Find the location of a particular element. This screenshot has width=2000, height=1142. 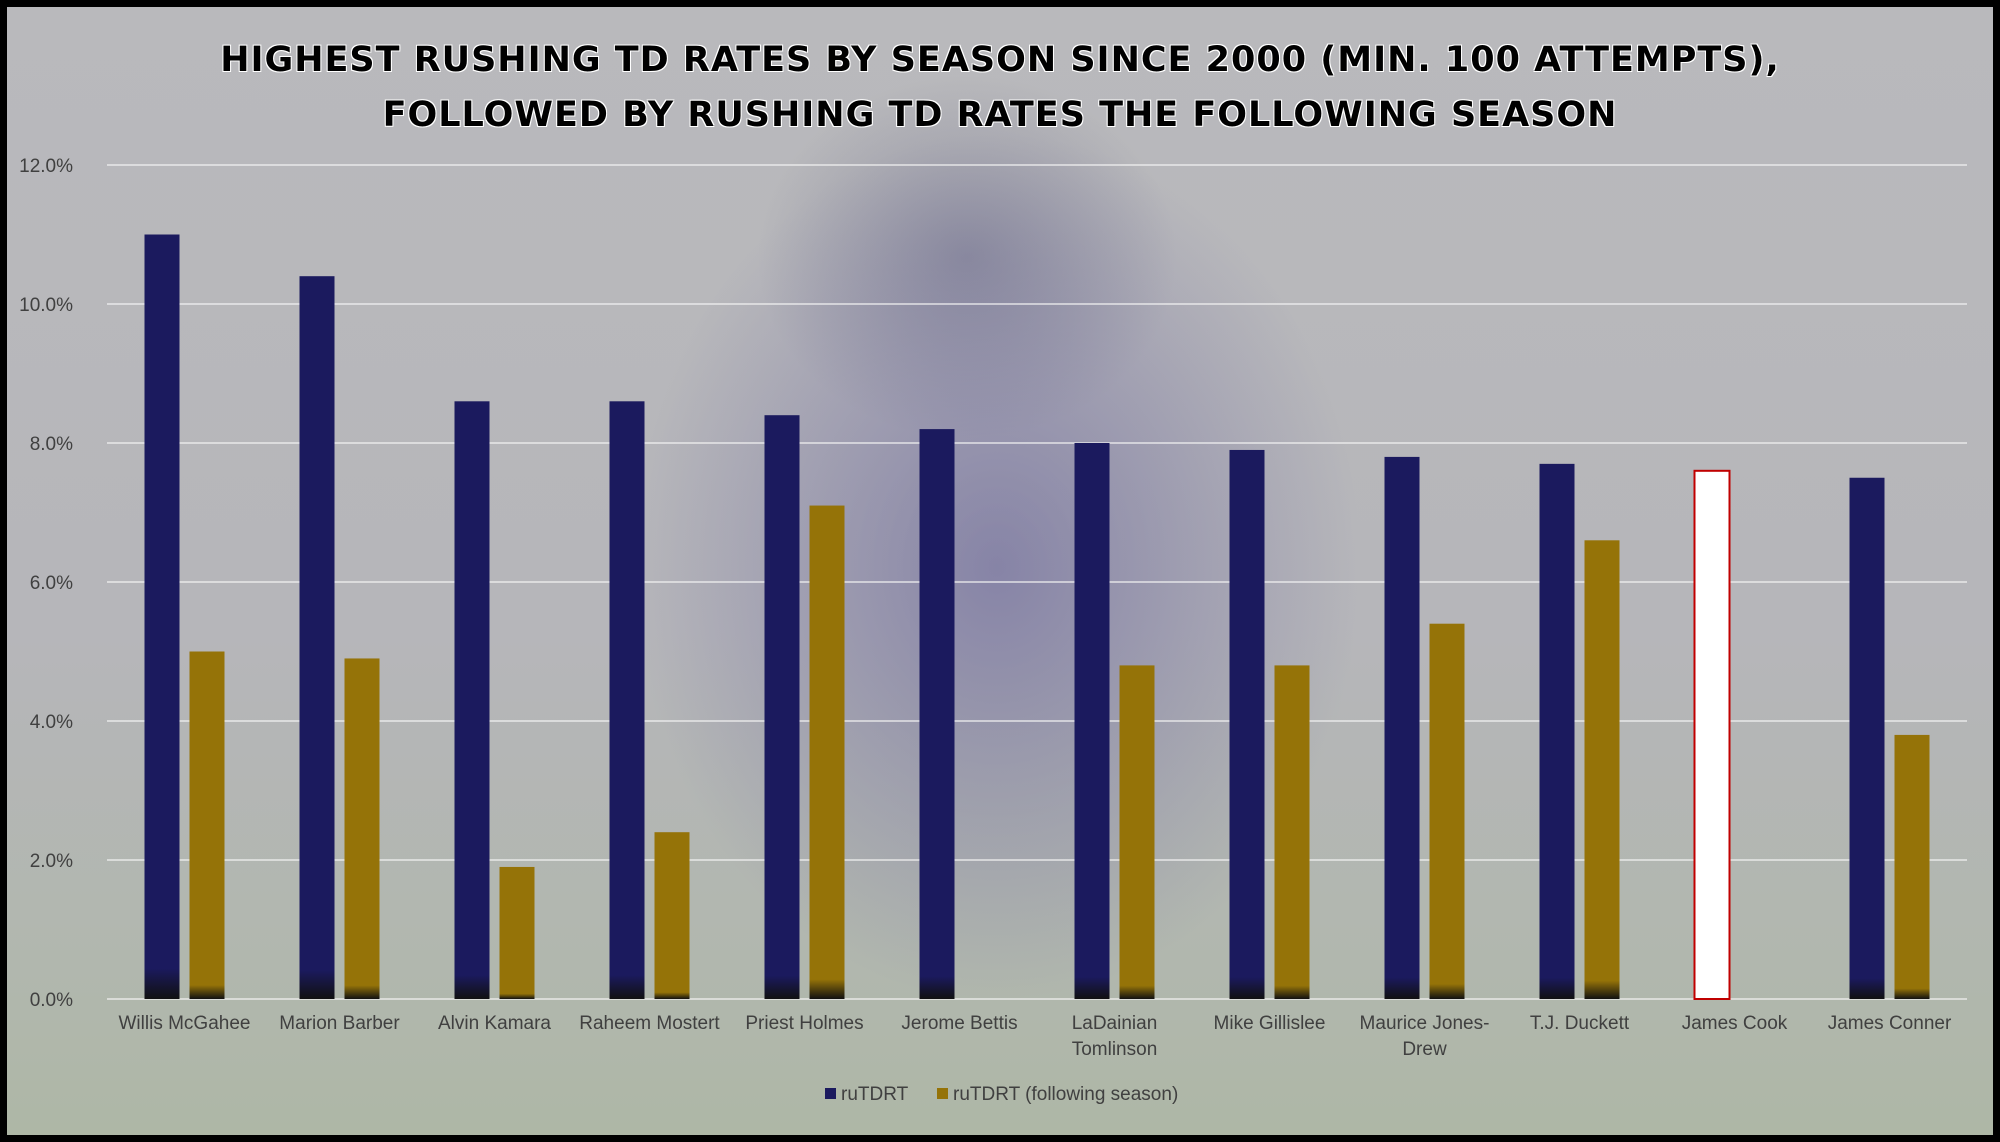

category-label-line: Tomlinson is located at coordinates (1115, 1049).